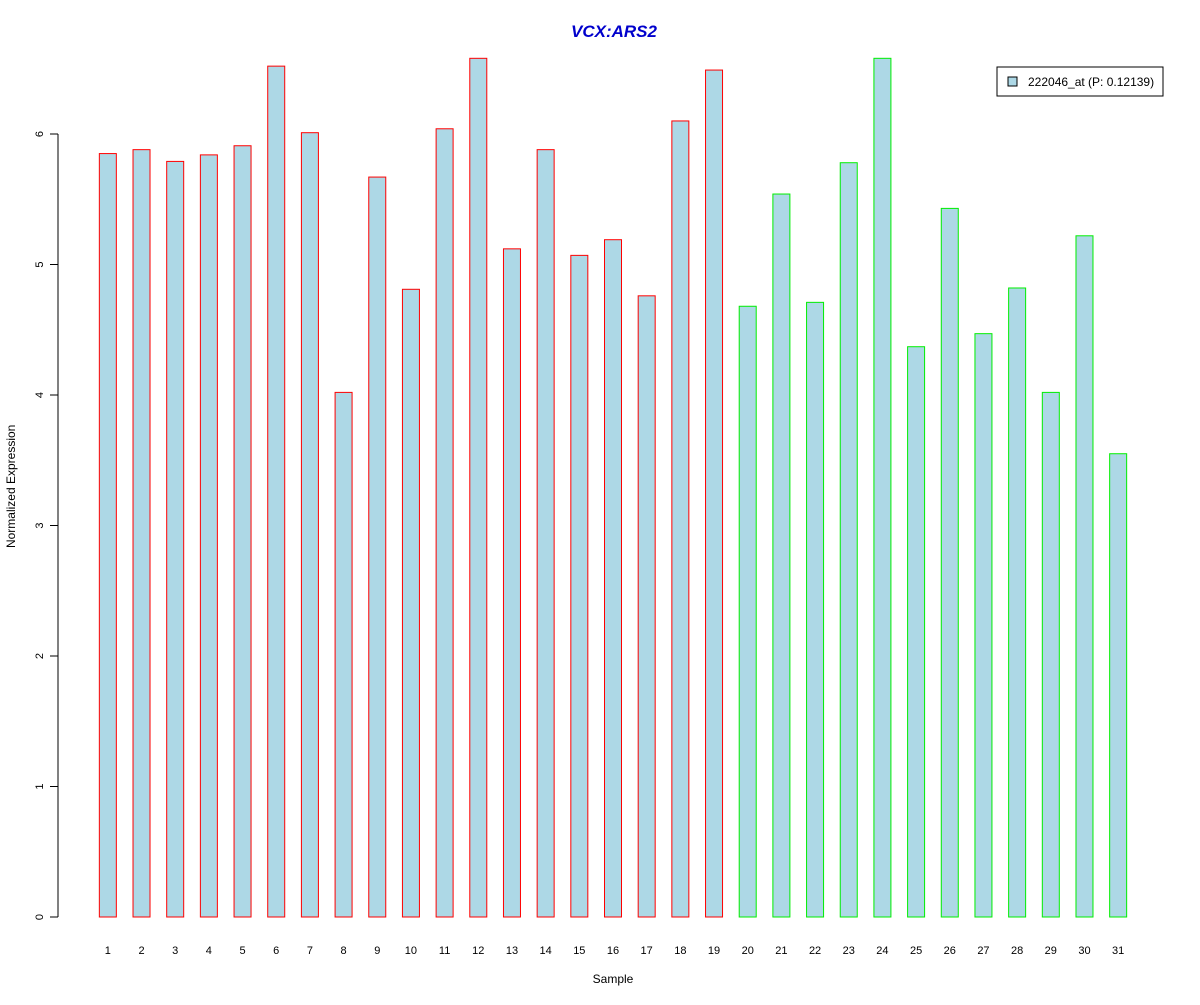 The width and height of the screenshot is (1200, 1005). I want to click on legend: 222046_at (P: 0.12139), so click(1080, 81).